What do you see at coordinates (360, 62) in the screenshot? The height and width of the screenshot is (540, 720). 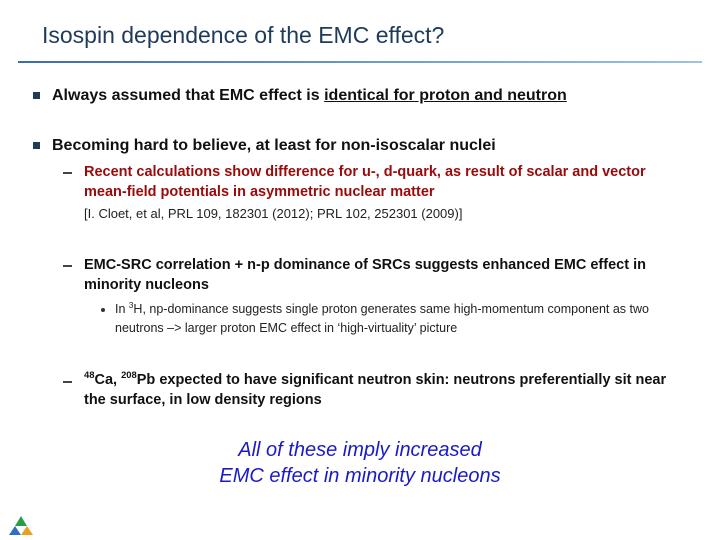 I see `title-rule` at bounding box center [360, 62].